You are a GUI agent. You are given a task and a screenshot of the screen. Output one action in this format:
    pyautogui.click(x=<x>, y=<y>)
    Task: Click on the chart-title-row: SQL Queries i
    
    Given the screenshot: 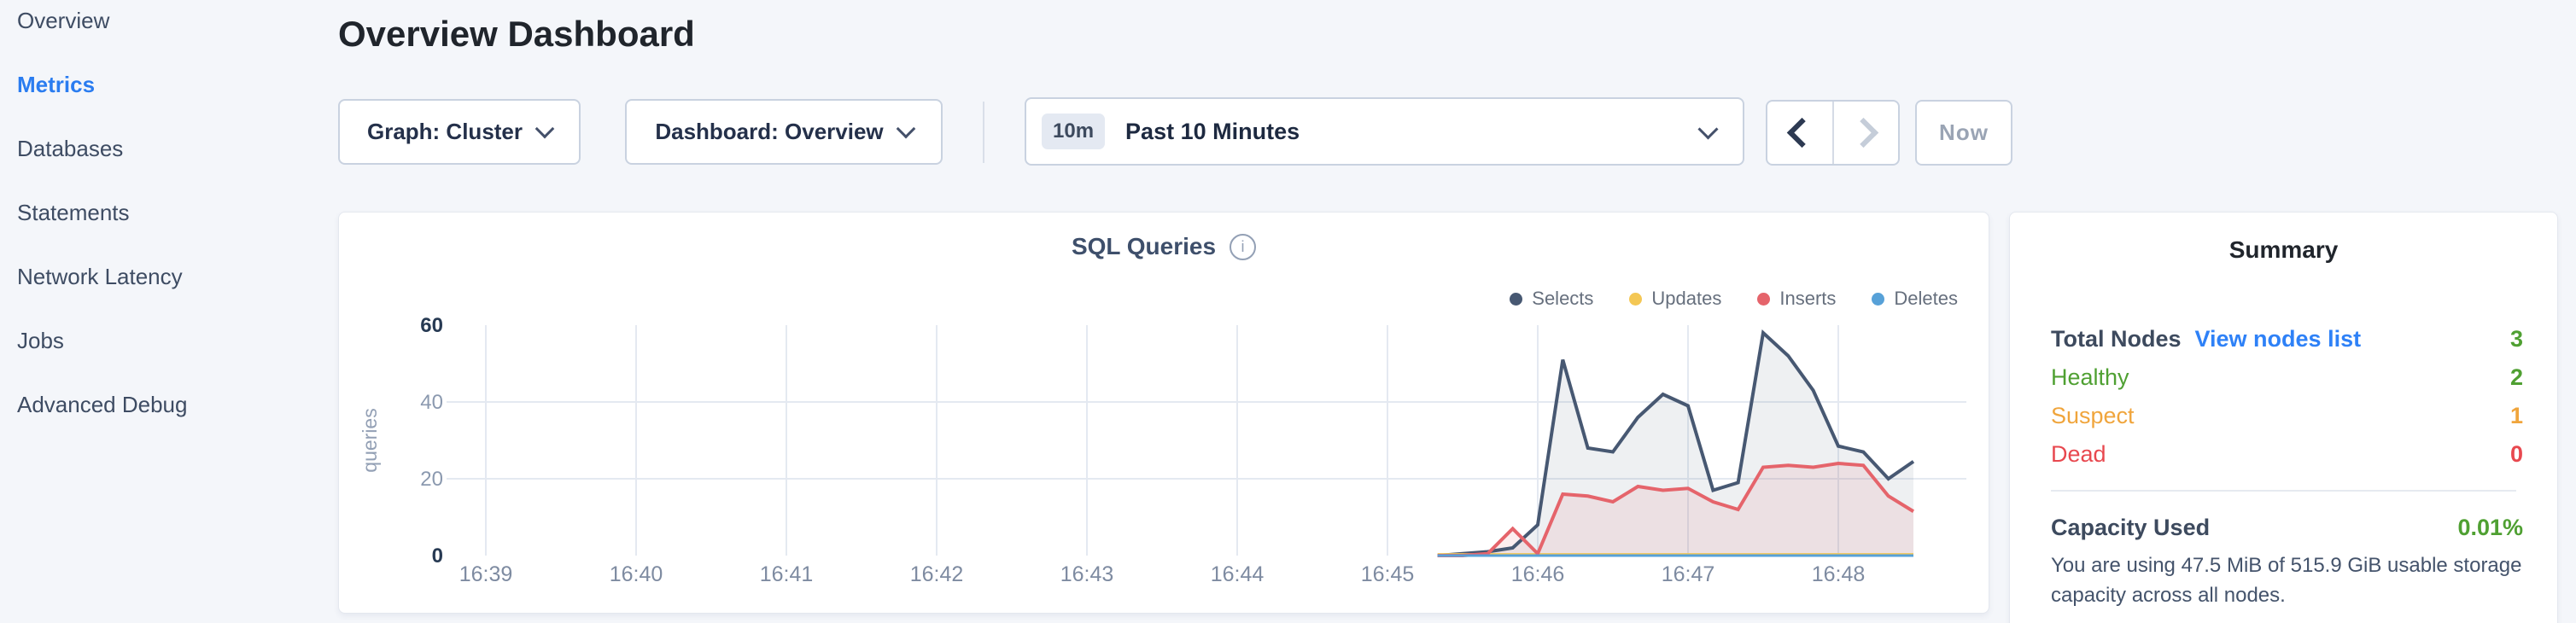 What is the action you would take?
    pyautogui.click(x=1164, y=246)
    